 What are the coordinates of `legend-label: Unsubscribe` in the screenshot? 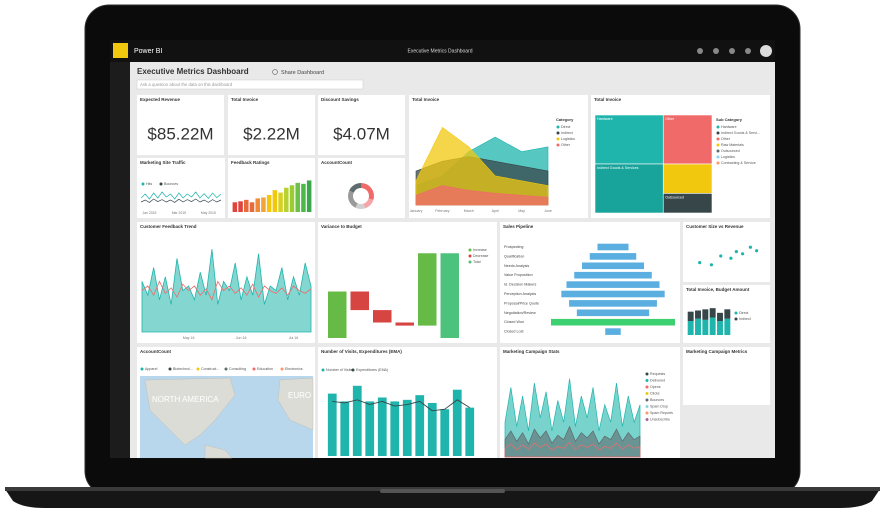 It's located at (660, 419).